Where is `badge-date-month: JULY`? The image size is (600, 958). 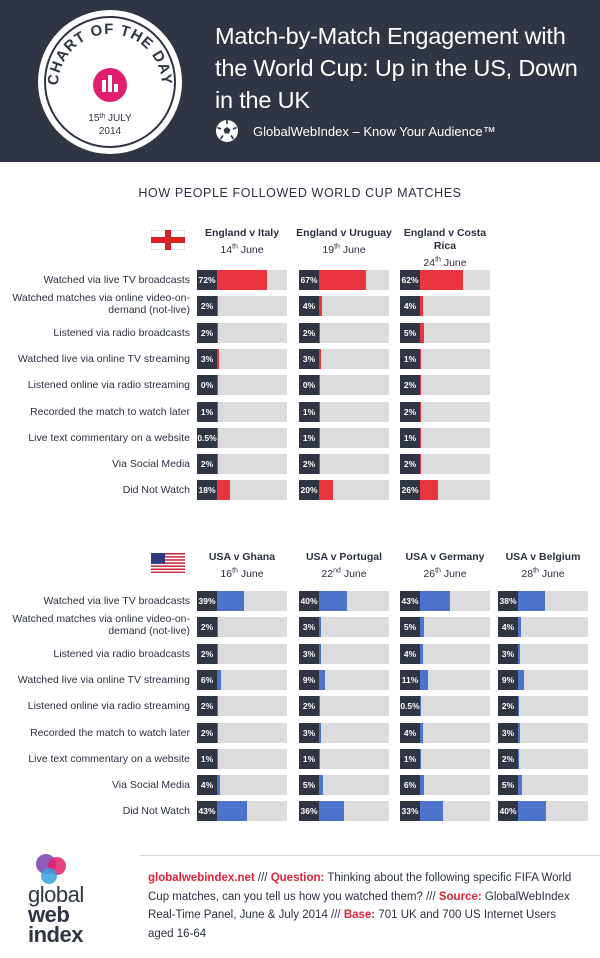
badge-date-month: JULY is located at coordinates (120, 118).